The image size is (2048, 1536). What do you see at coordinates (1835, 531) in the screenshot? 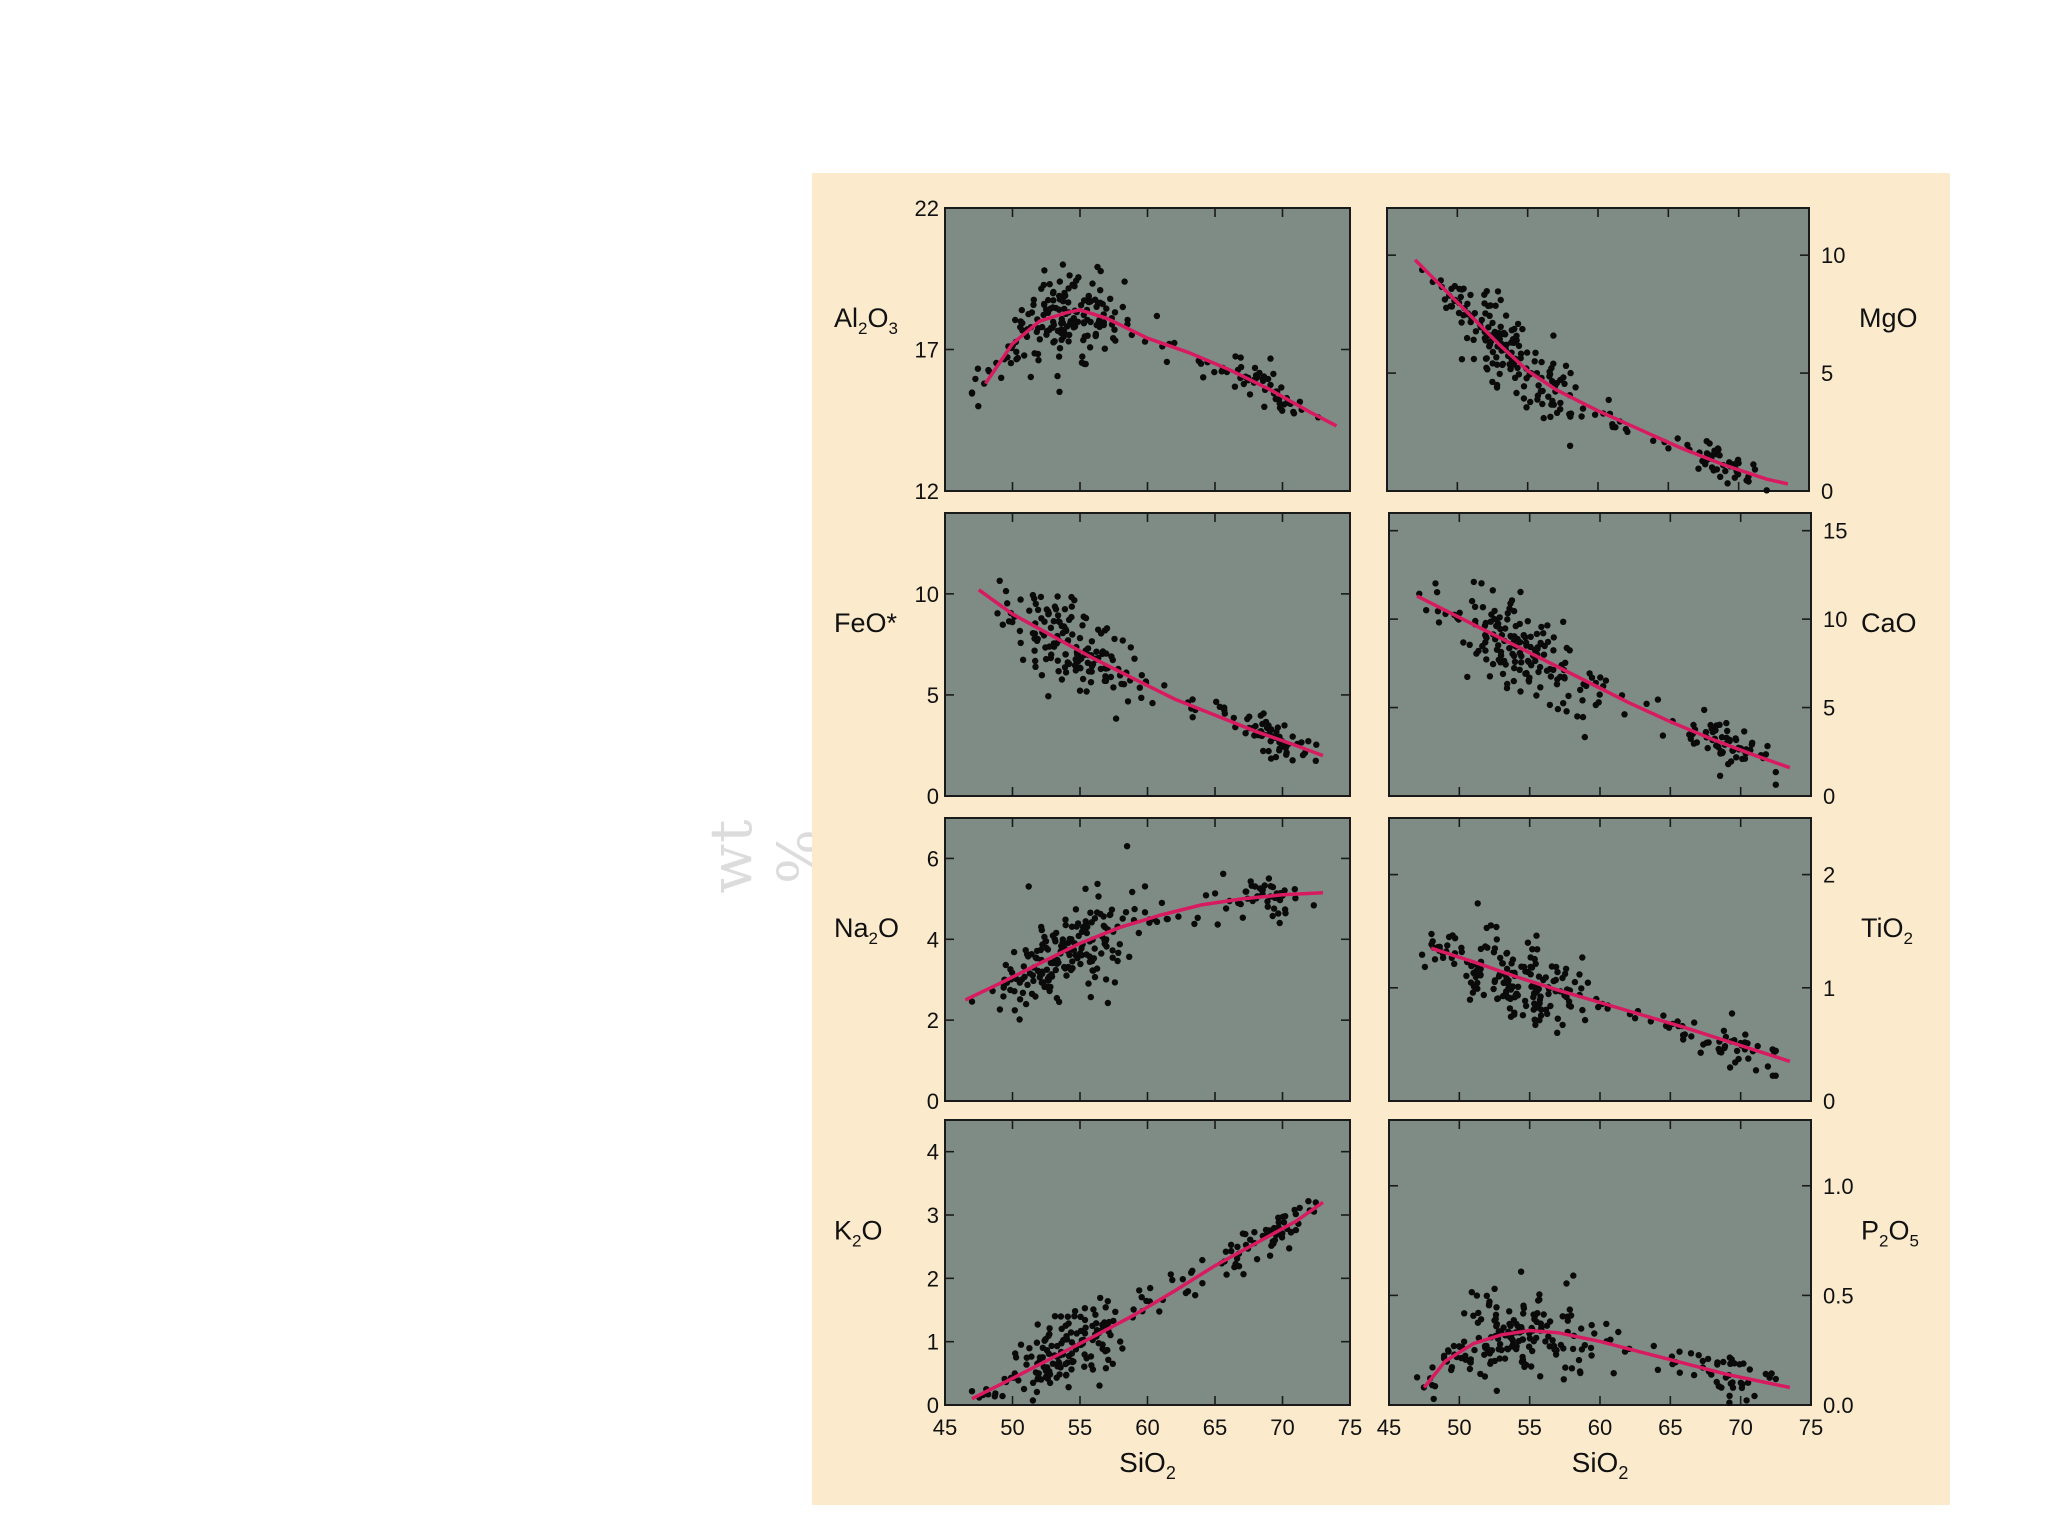
I see `y-tick-label: 15` at bounding box center [1835, 531].